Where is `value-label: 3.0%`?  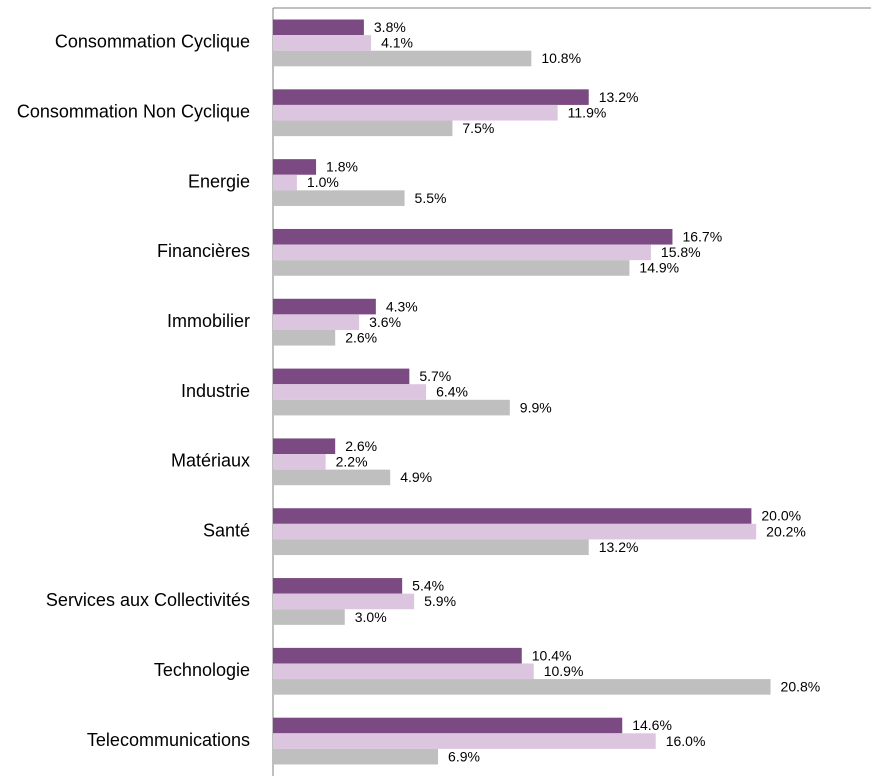 value-label: 3.0% is located at coordinates (371, 617).